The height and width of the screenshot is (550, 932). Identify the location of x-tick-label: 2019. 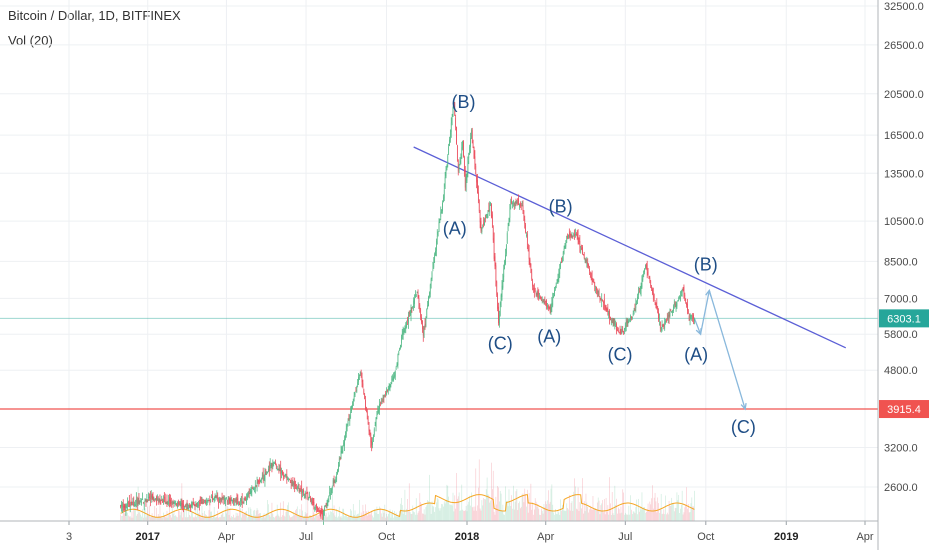
(786, 537).